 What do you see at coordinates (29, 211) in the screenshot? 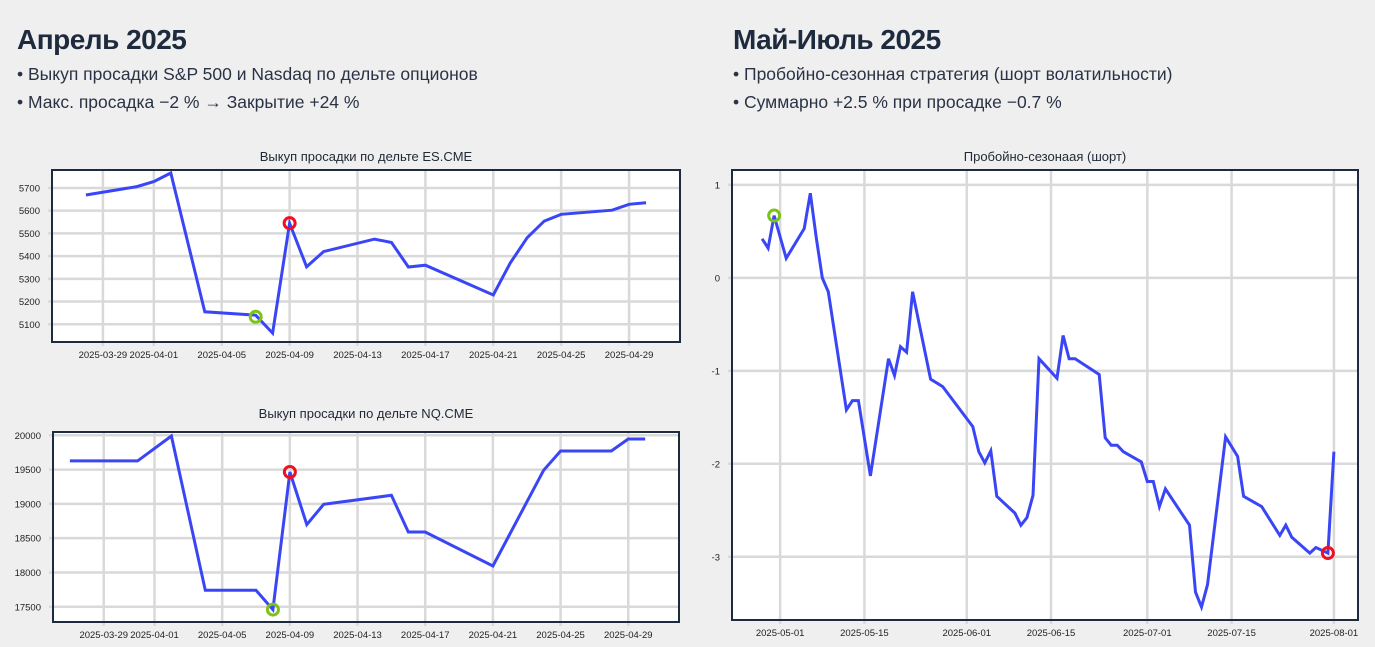
I see `y-tick-label: 5600` at bounding box center [29, 211].